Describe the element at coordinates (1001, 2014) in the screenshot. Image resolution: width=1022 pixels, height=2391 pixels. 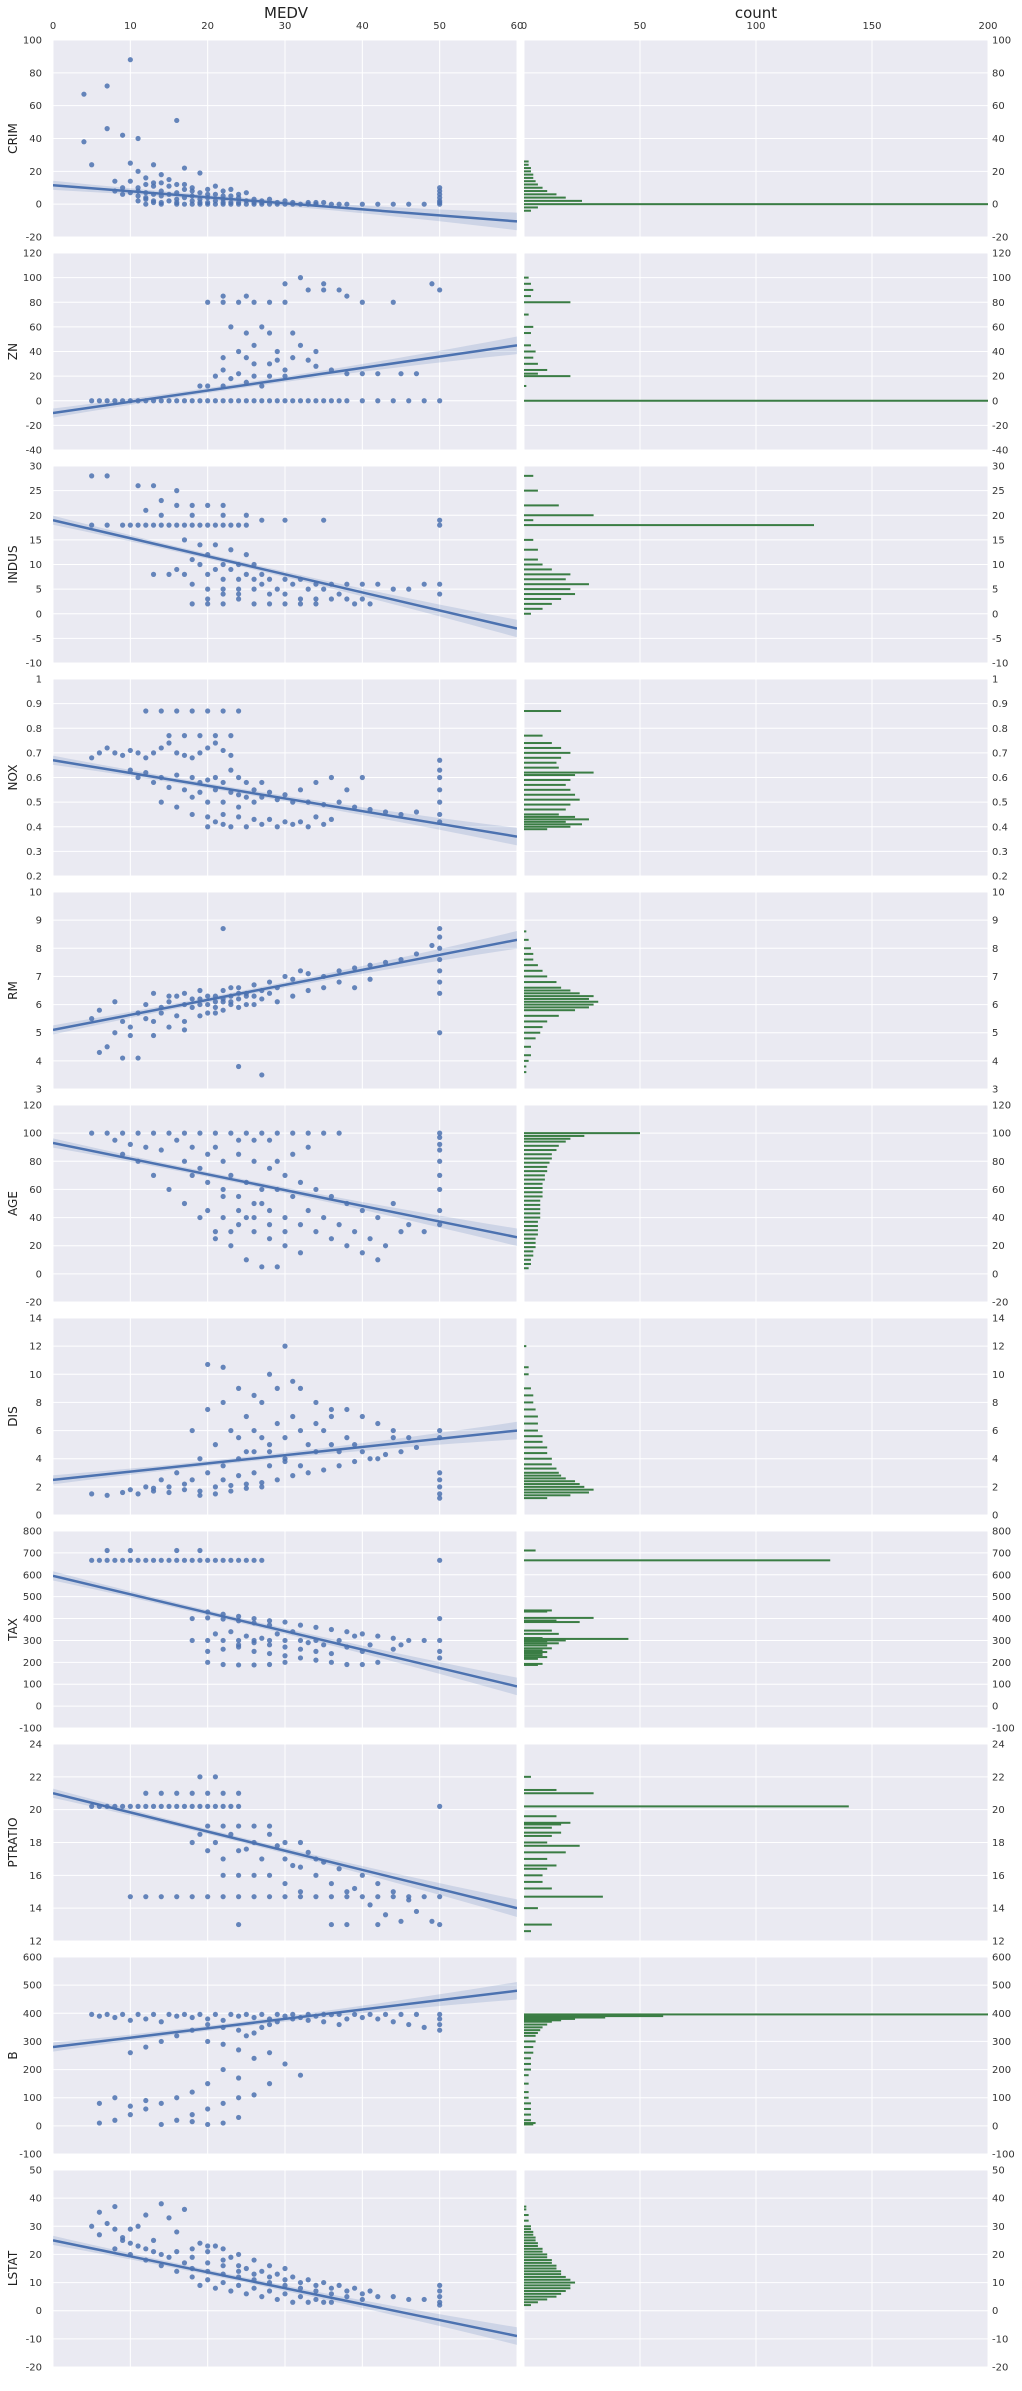
I see `y-tick-label-right: 400` at that location.